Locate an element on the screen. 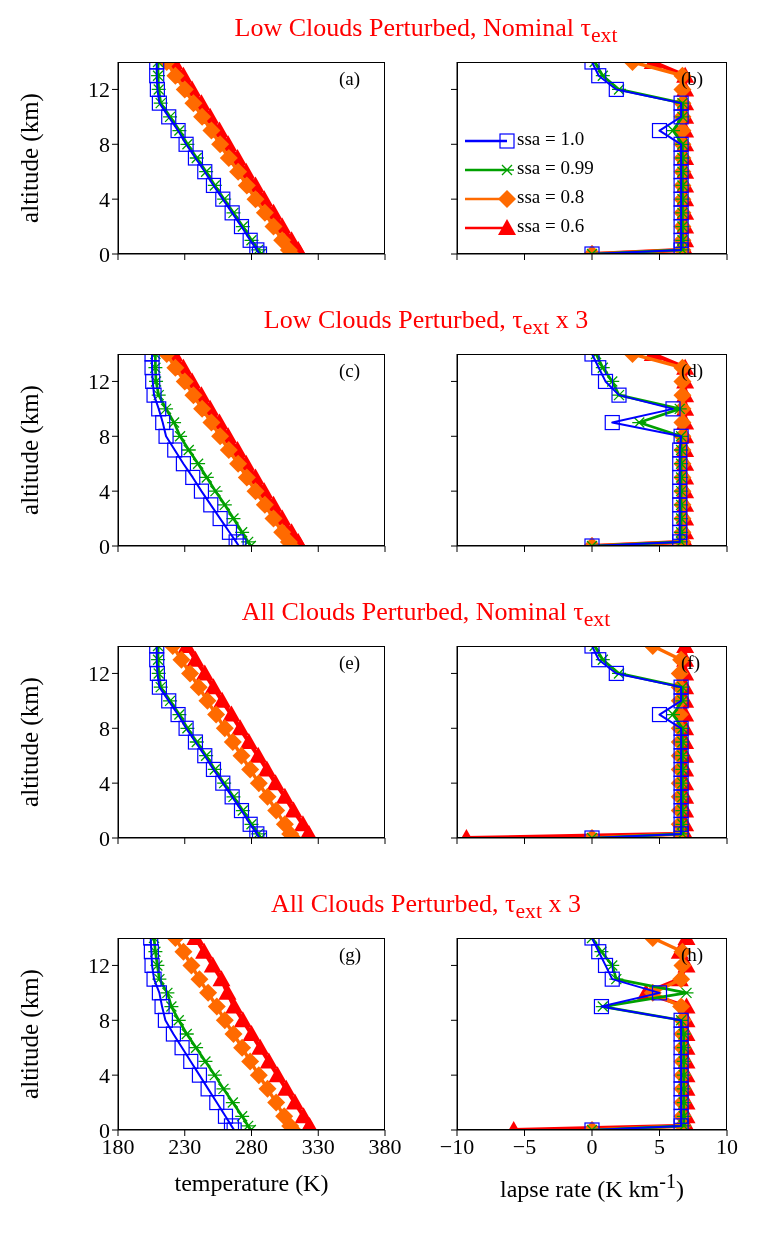 This screenshot has width=764, height=1234. annotation: (e) is located at coordinates (350, 663).